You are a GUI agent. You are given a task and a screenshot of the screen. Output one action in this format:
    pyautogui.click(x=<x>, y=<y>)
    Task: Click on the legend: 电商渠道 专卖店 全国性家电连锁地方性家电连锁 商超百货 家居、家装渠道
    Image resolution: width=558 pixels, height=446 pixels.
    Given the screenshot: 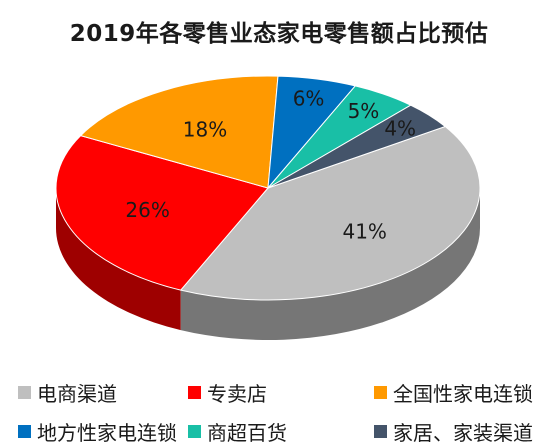 What is the action you would take?
    pyautogui.click(x=288, y=412)
    